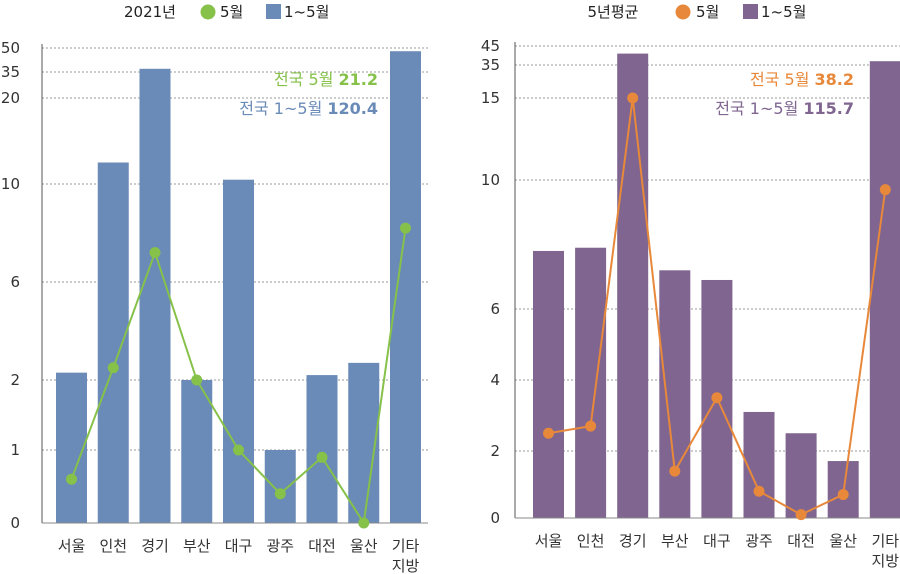  Describe the element at coordinates (490, 46) in the screenshot. I see `y-tick-label: 45` at that location.